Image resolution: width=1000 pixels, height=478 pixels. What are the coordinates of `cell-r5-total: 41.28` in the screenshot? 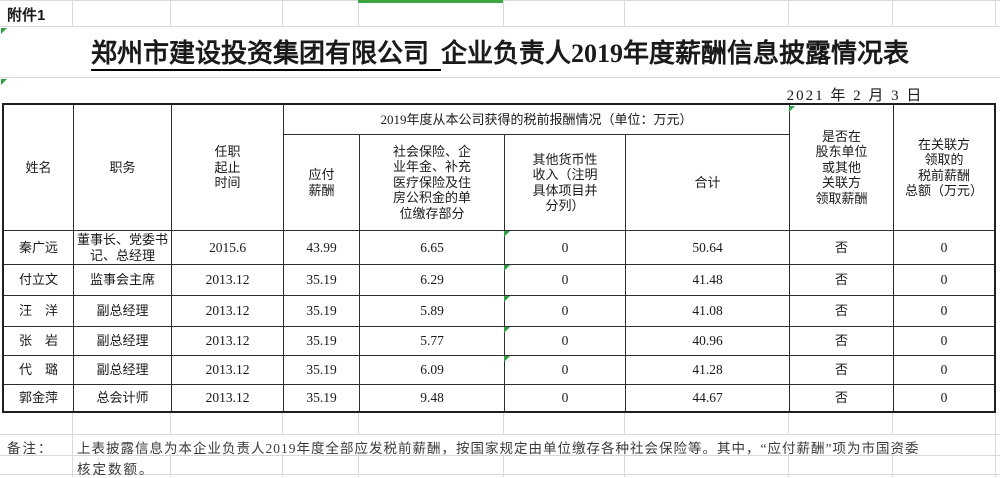 It's located at (708, 370).